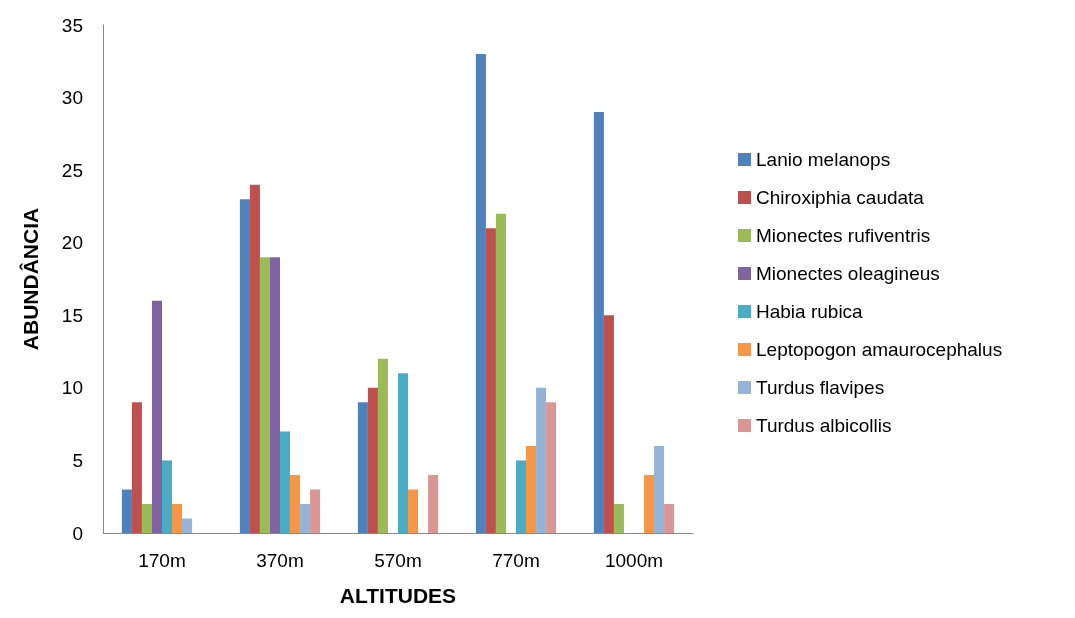  I want to click on x-tick-label: 770m, so click(516, 560).